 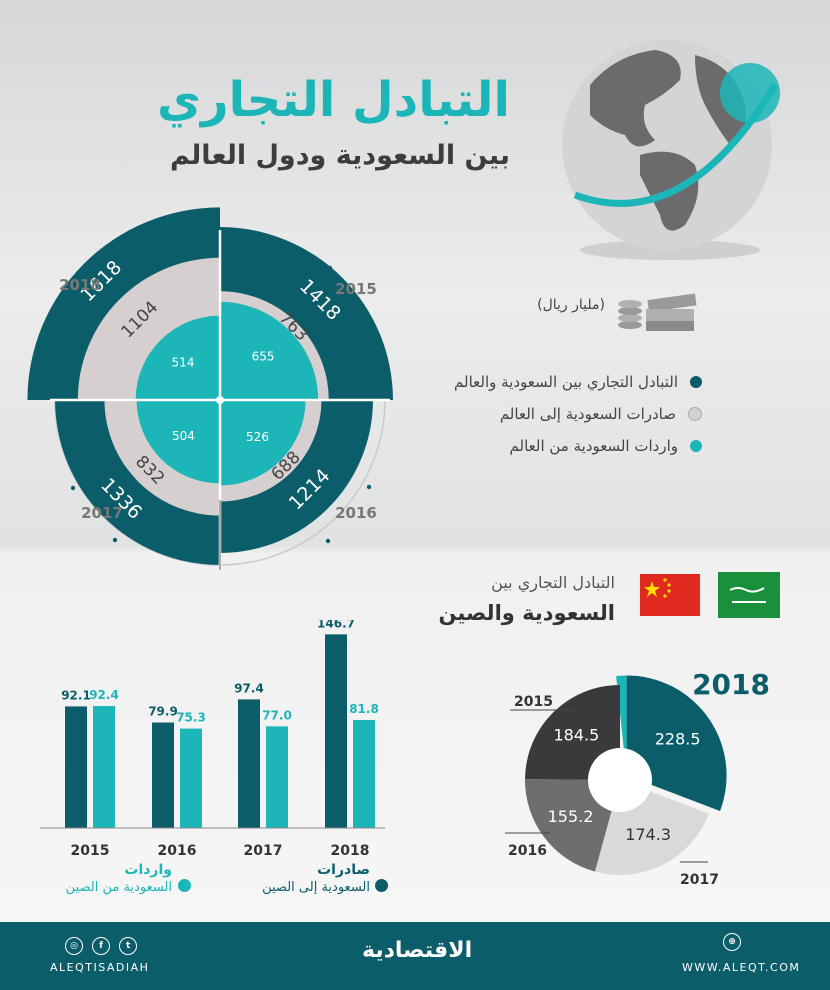 I want to click on footer-handle: ALEQTISADIAH, so click(x=100, y=967).